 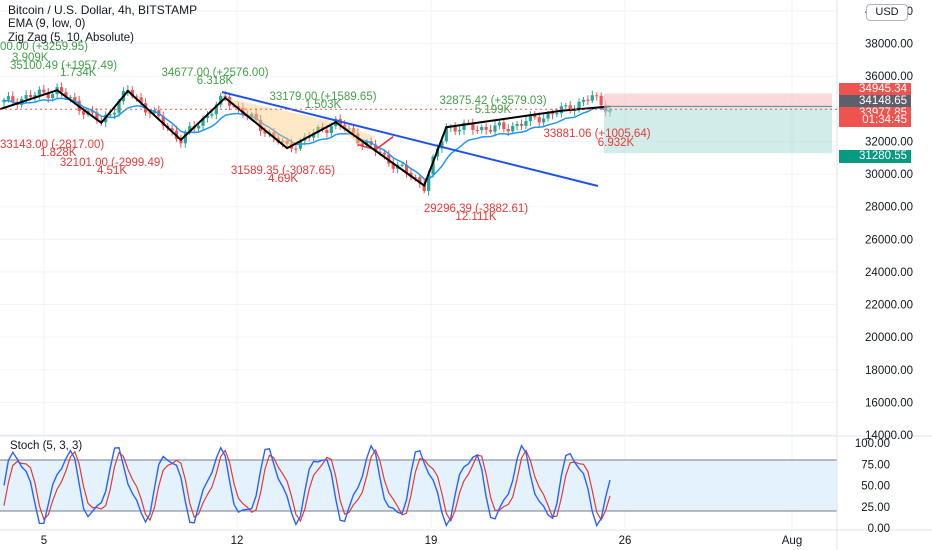 What do you see at coordinates (889, 306) in the screenshot?
I see `price-axis-tick: 22000.00` at bounding box center [889, 306].